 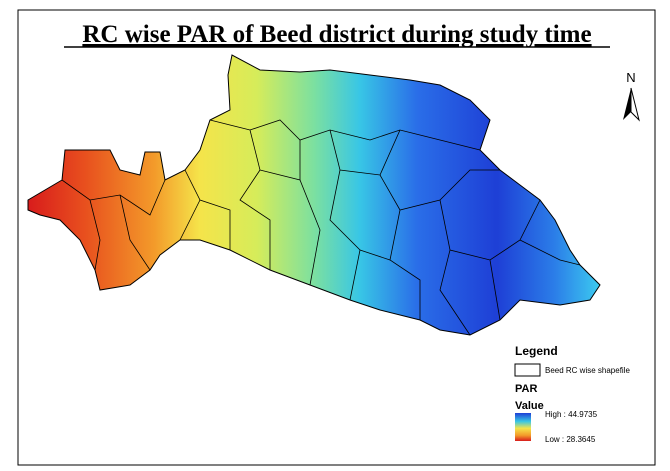 I want to click on boundary-swatch, so click(x=527, y=370).